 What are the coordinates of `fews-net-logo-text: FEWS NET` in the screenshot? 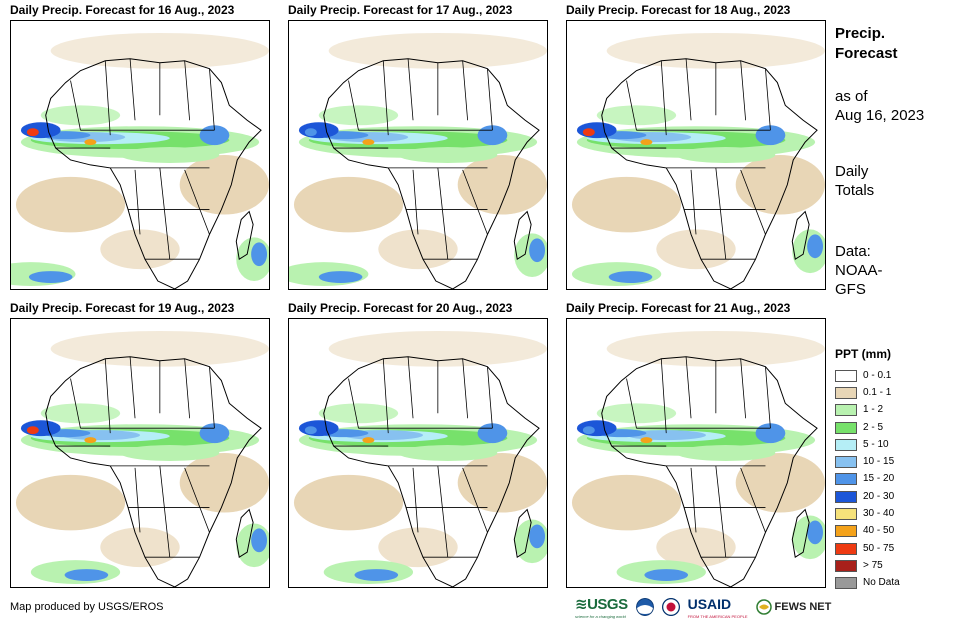 It's located at (803, 607).